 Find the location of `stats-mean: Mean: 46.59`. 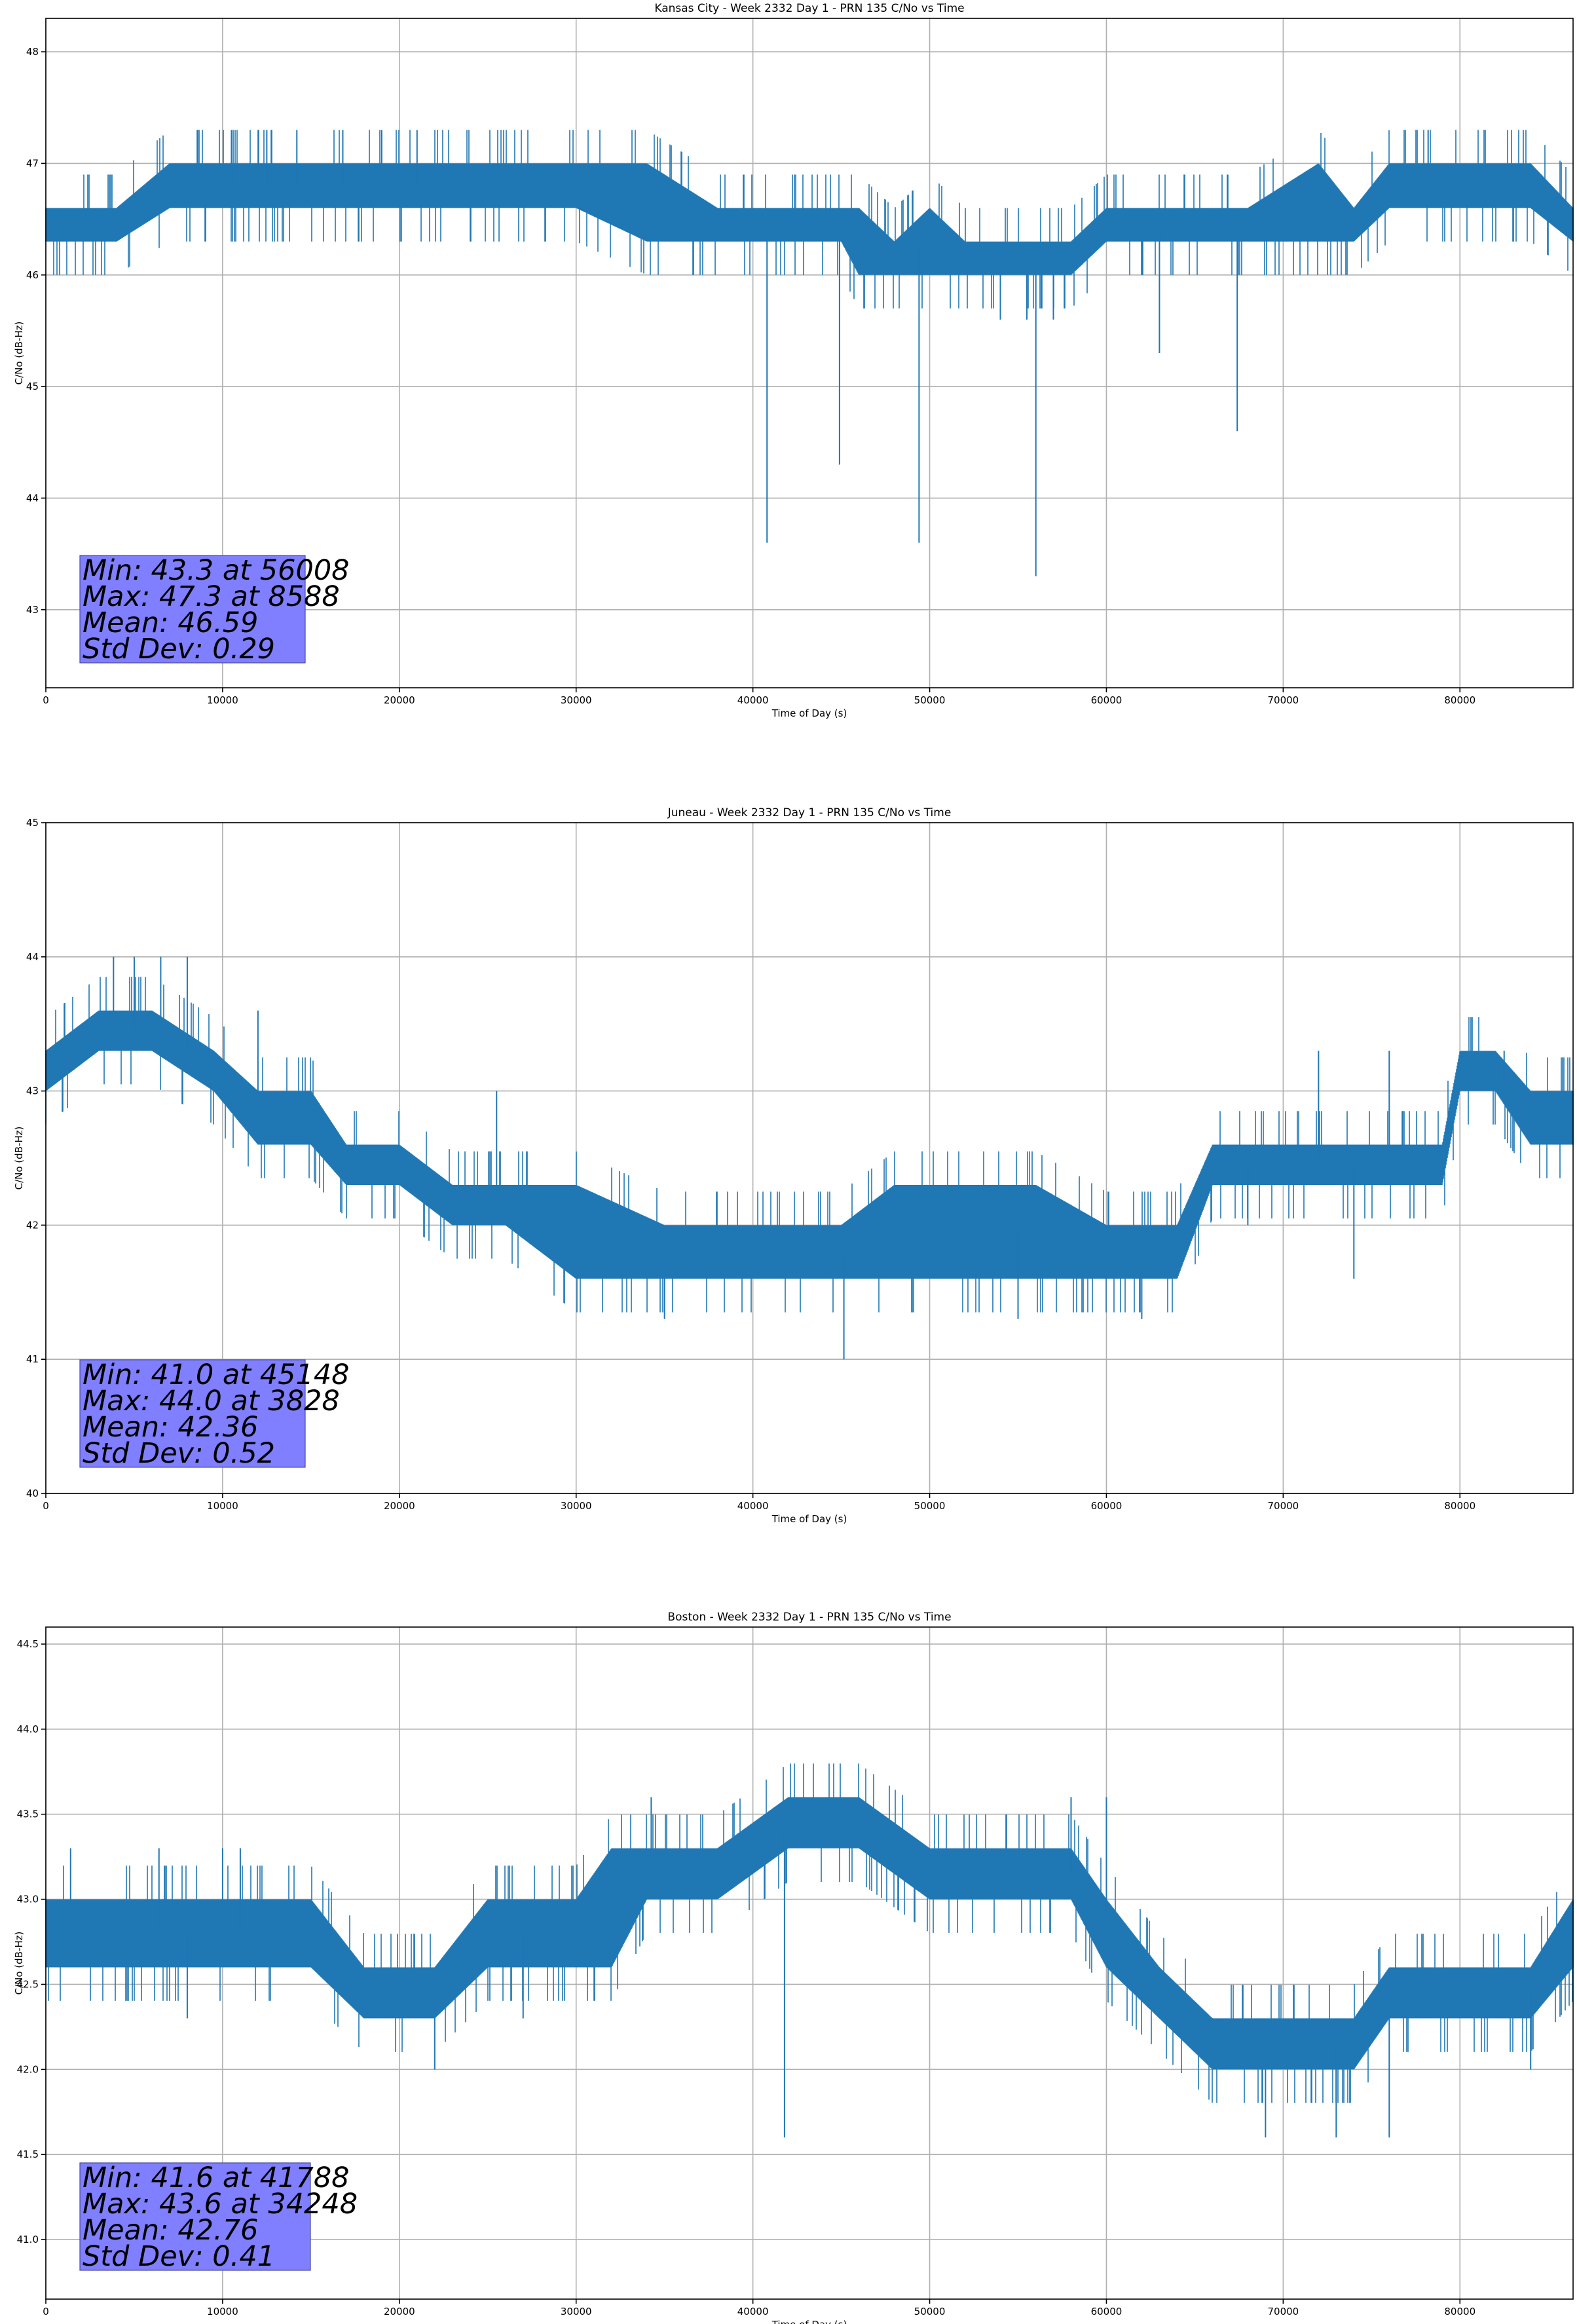

stats-mean: Mean: 46.59 is located at coordinates (170, 623).